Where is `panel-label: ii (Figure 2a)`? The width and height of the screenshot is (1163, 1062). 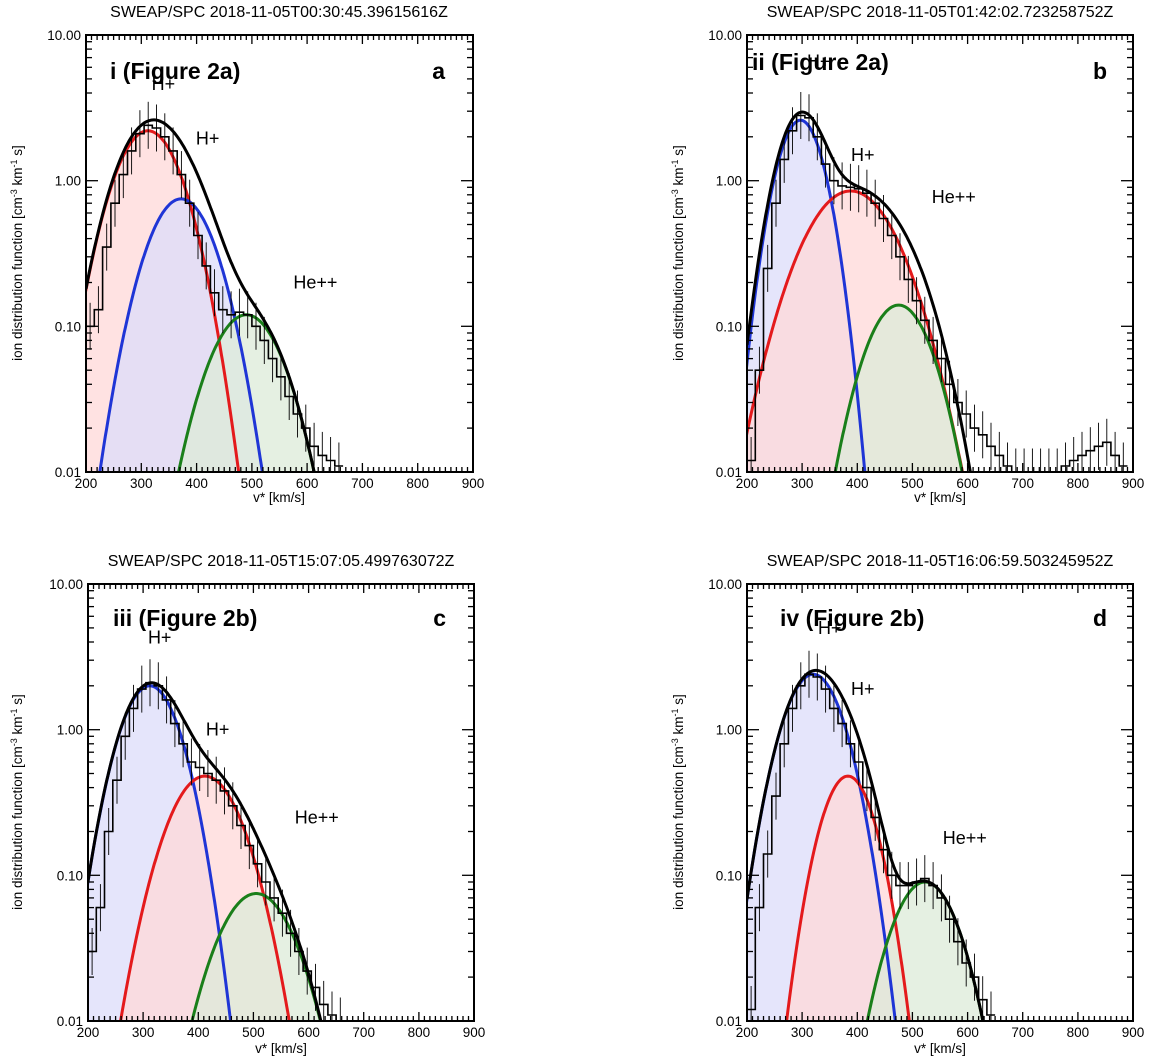 panel-label: ii (Figure 2a) is located at coordinates (820, 62).